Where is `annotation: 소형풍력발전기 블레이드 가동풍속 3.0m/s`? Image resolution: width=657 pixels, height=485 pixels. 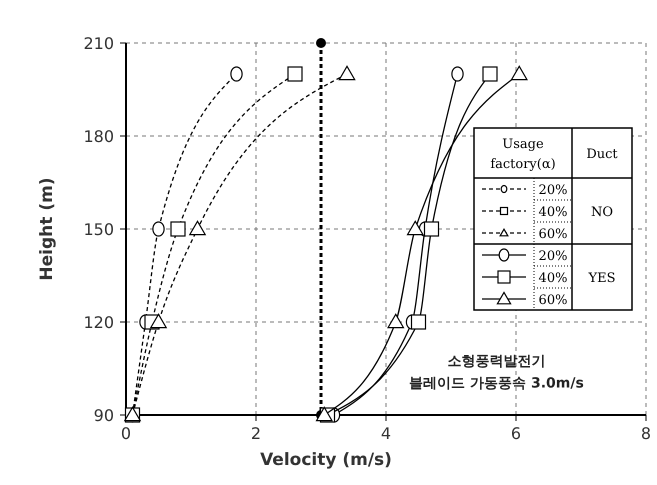 annotation: 소형풍력발전기 블레이드 가동풍속 3.0m/s is located at coordinates (496, 372).